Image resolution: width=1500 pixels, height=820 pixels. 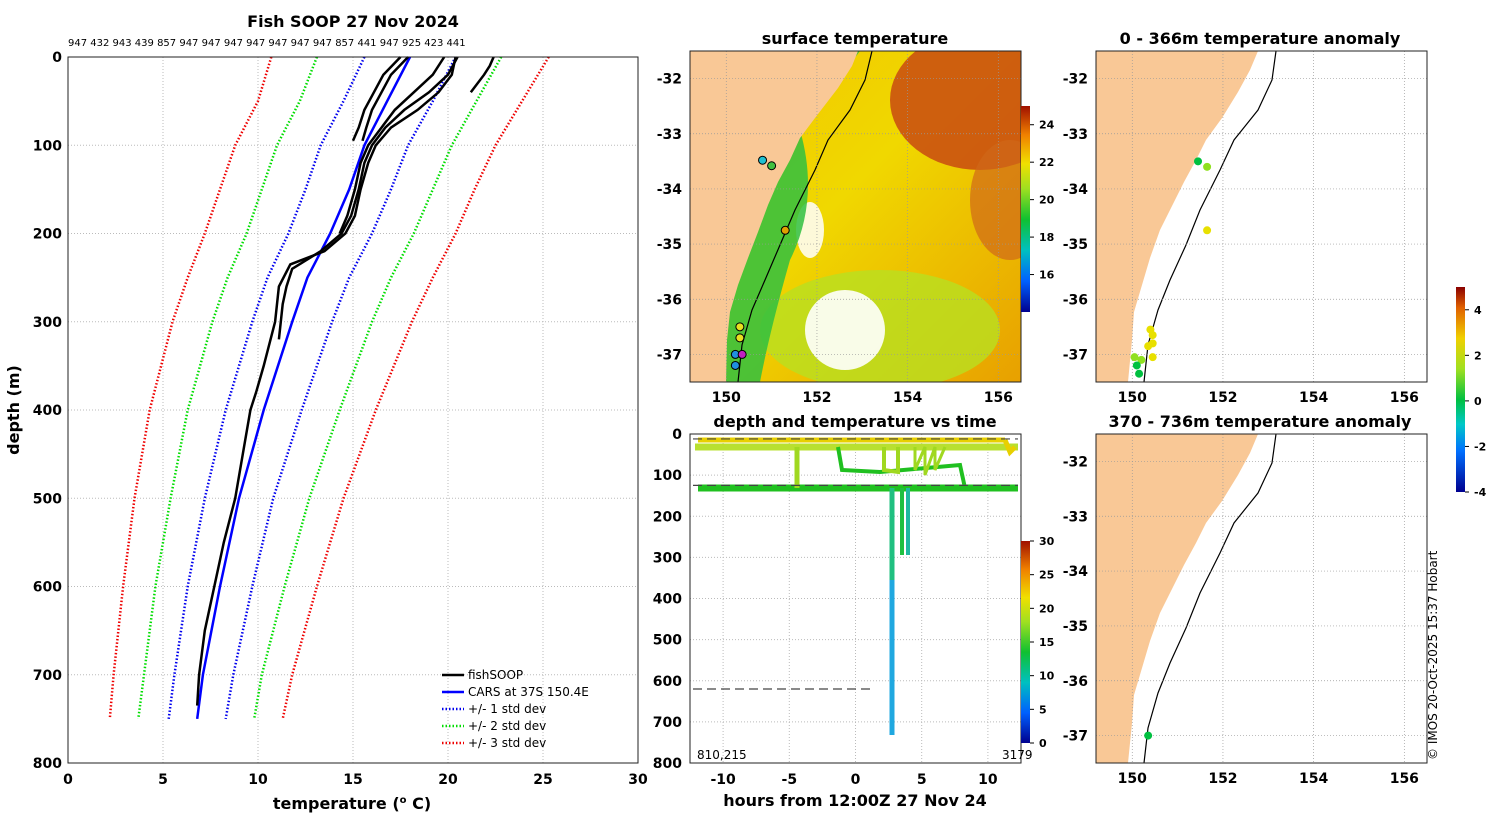 I want to click on anomaly-bottom-title: 370 - 736m temperature anomaly, so click(x=1260, y=421).